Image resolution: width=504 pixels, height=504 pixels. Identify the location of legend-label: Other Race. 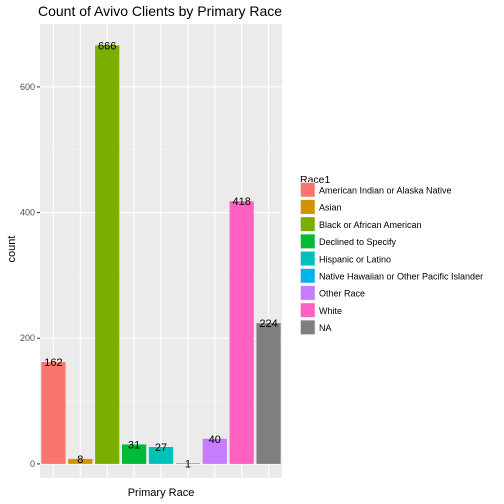
(342, 294).